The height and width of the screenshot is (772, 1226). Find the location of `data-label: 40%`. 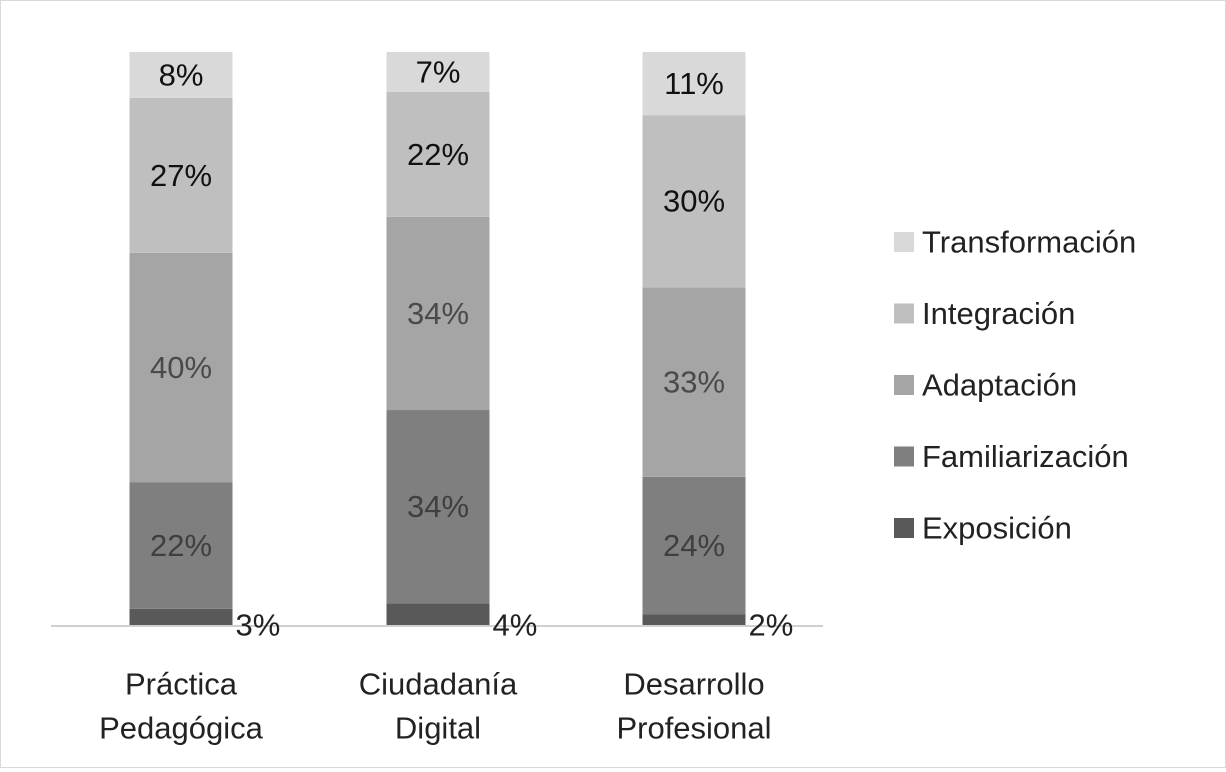

data-label: 40% is located at coordinates (181, 367).